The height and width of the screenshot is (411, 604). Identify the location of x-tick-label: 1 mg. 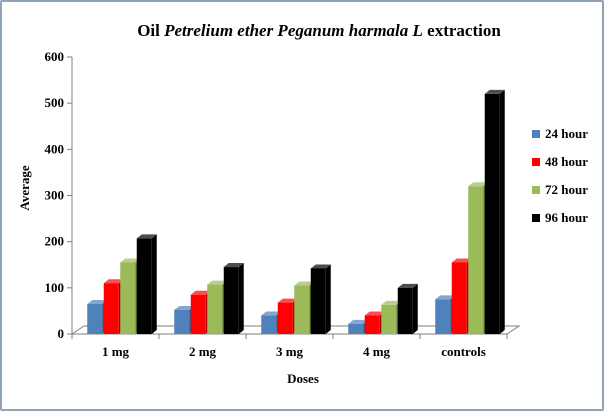
(116, 351).